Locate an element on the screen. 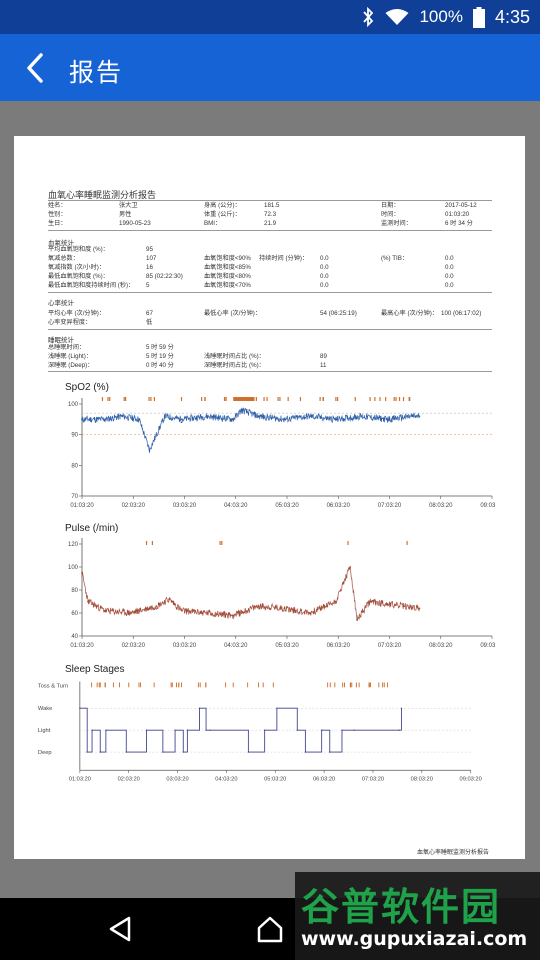  back-button is located at coordinates (35, 68).